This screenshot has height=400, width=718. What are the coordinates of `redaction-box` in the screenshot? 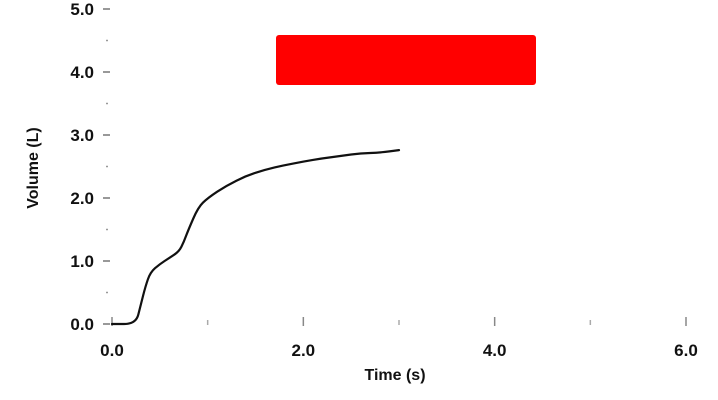 It's located at (406, 60).